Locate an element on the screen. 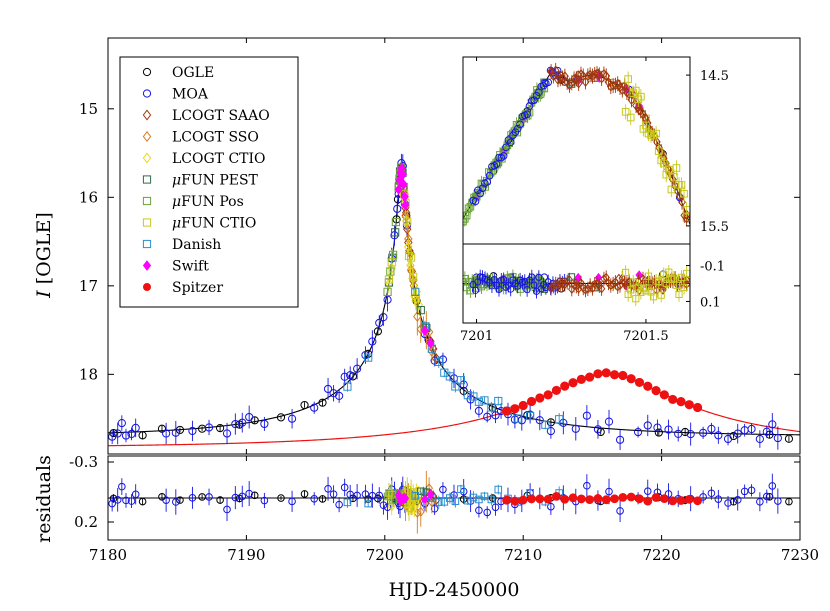 The width and height of the screenshot is (830, 611). legend-marker-spitzer is located at coordinates (146, 286).